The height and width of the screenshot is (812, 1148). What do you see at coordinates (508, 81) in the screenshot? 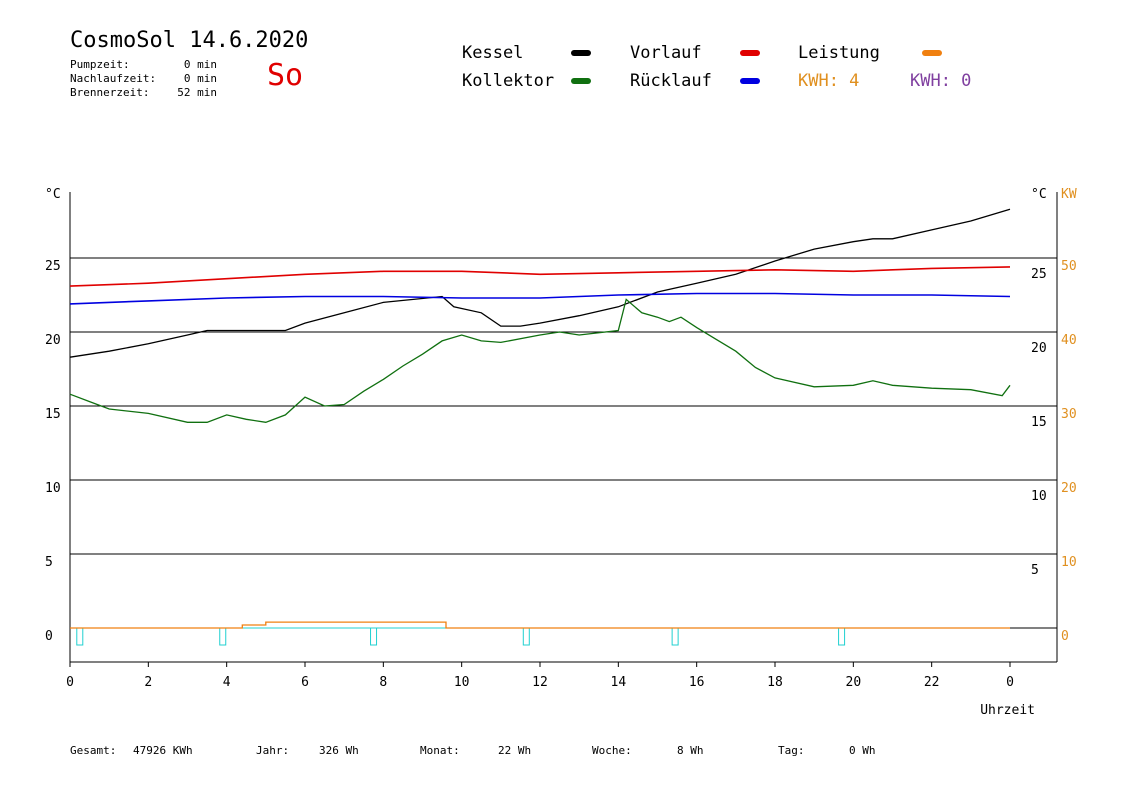
I see `legend-label-kollektor: Kollektor` at bounding box center [508, 81].